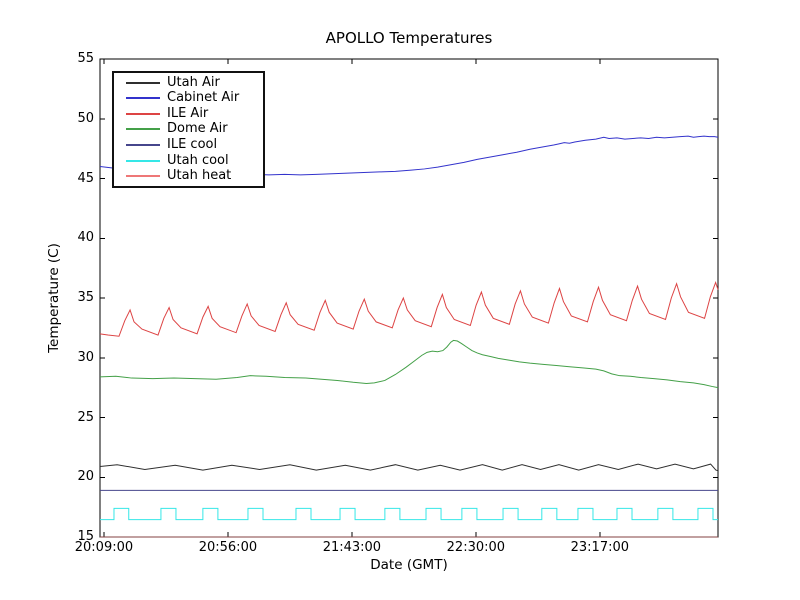 Image resolution: width=800 pixels, height=600 pixels. I want to click on legend-item-label: Utah heat, so click(199, 176).